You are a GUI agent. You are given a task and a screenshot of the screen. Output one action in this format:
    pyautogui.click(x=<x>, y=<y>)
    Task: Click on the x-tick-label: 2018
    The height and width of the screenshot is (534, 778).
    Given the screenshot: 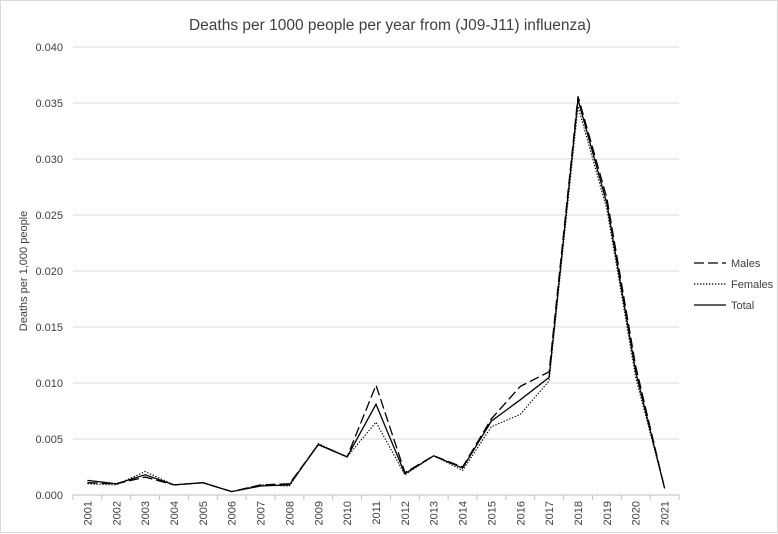 What is the action you would take?
    pyautogui.click(x=579, y=513)
    